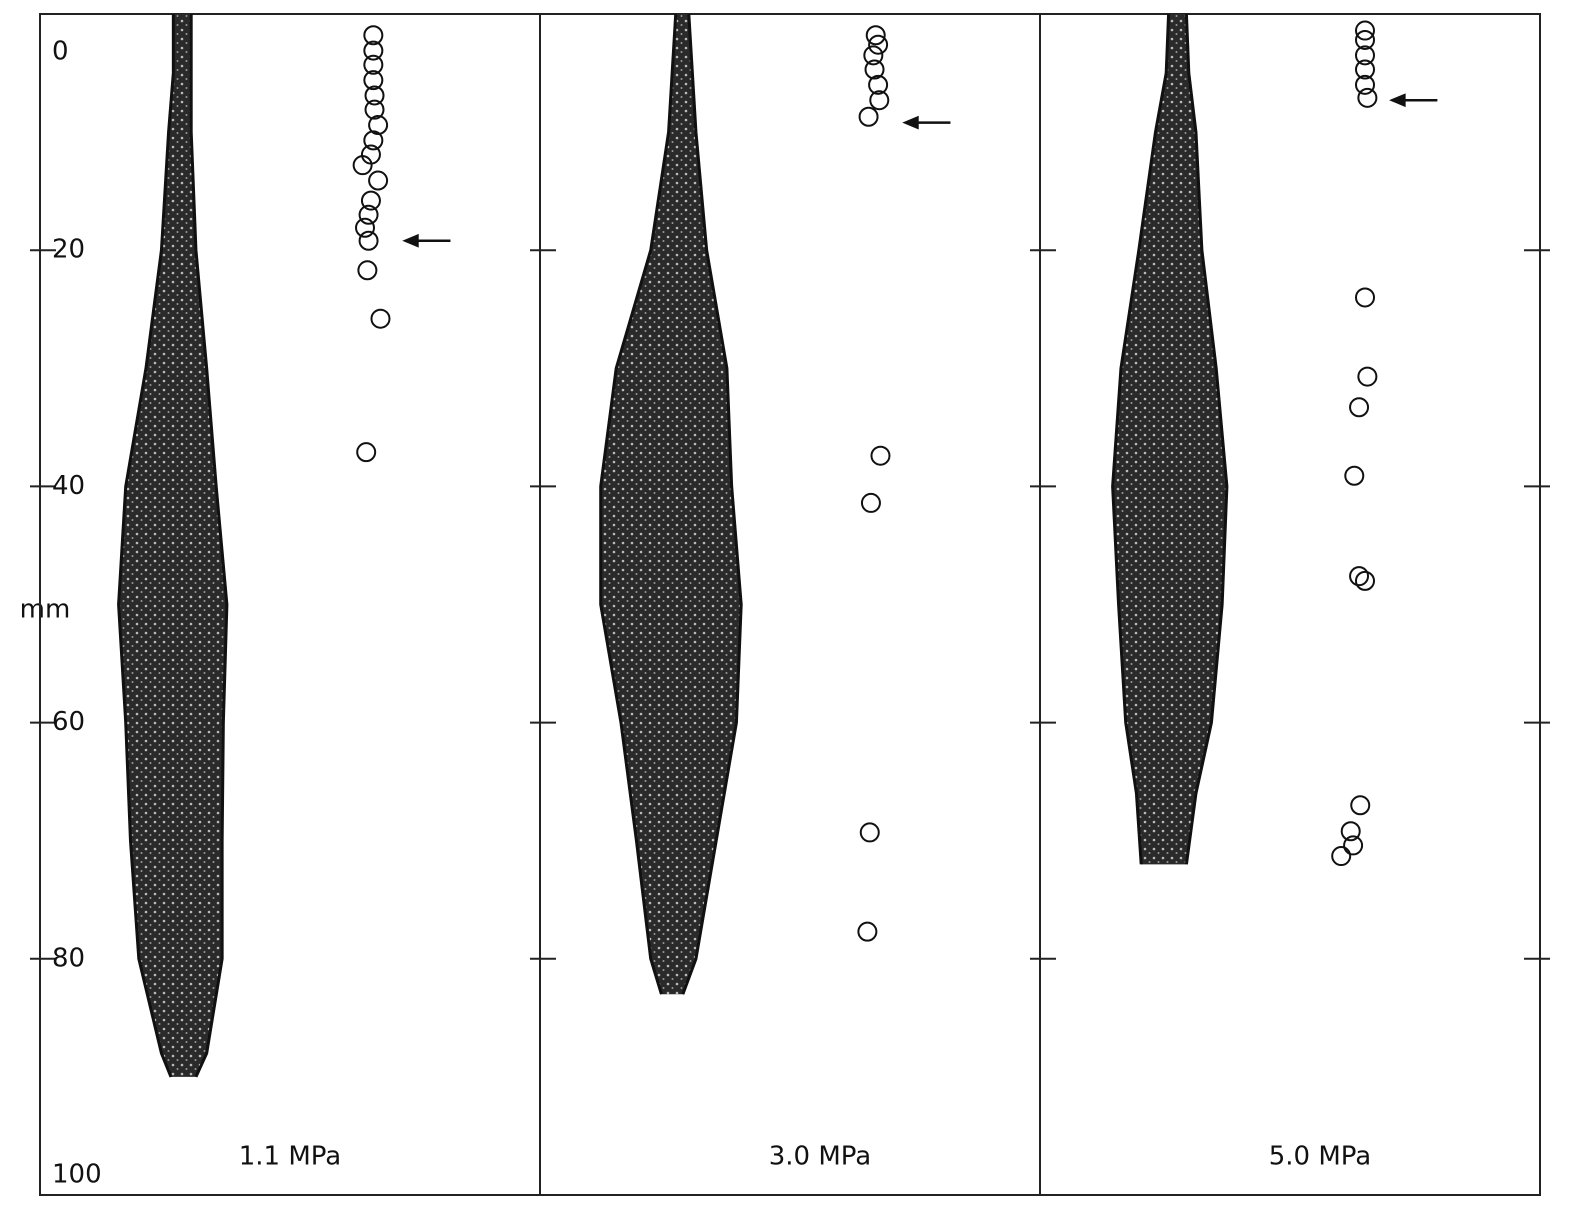 The image size is (1574, 1206). I want to click on y-tick-label: 40, so click(68, 486).